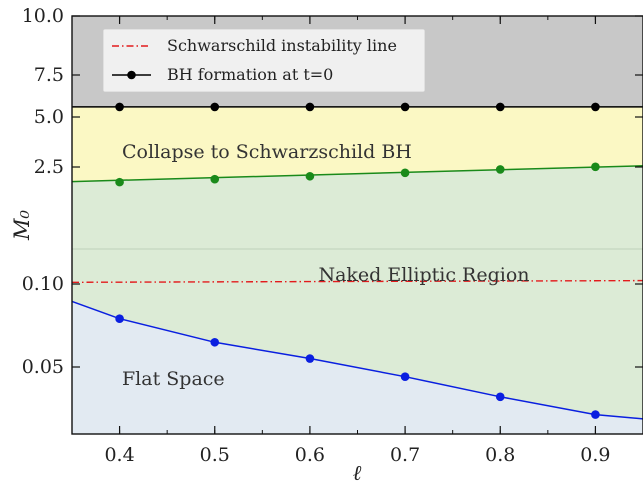 The image size is (643, 483). What do you see at coordinates (282, 45) in the screenshot?
I see `legend-label-instability: Schwarschild instability line` at bounding box center [282, 45].